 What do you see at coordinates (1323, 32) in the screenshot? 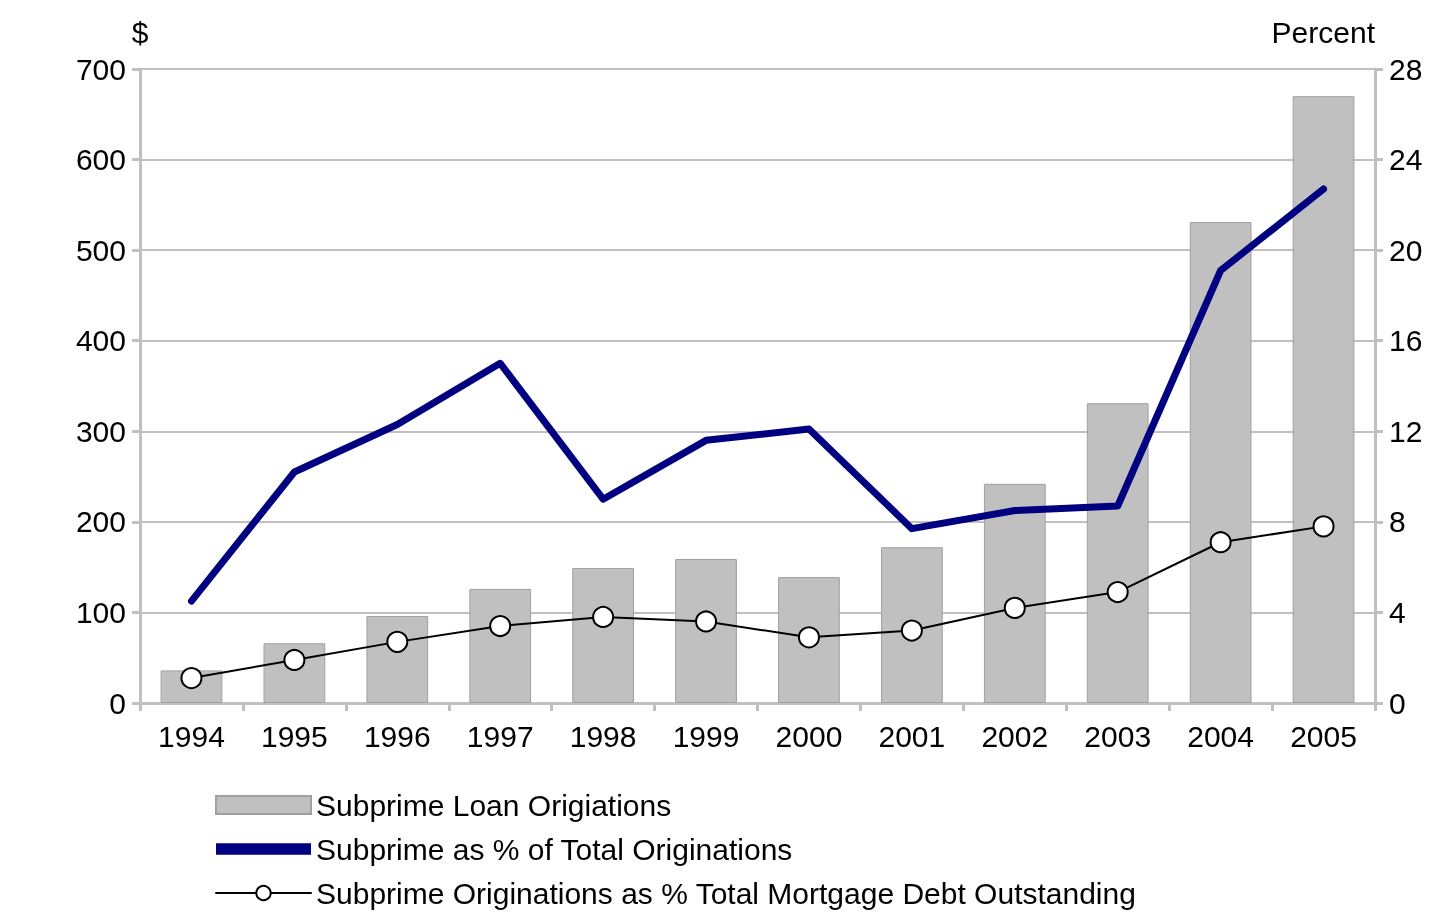
I see `y2-axis-title: Percent` at bounding box center [1323, 32].